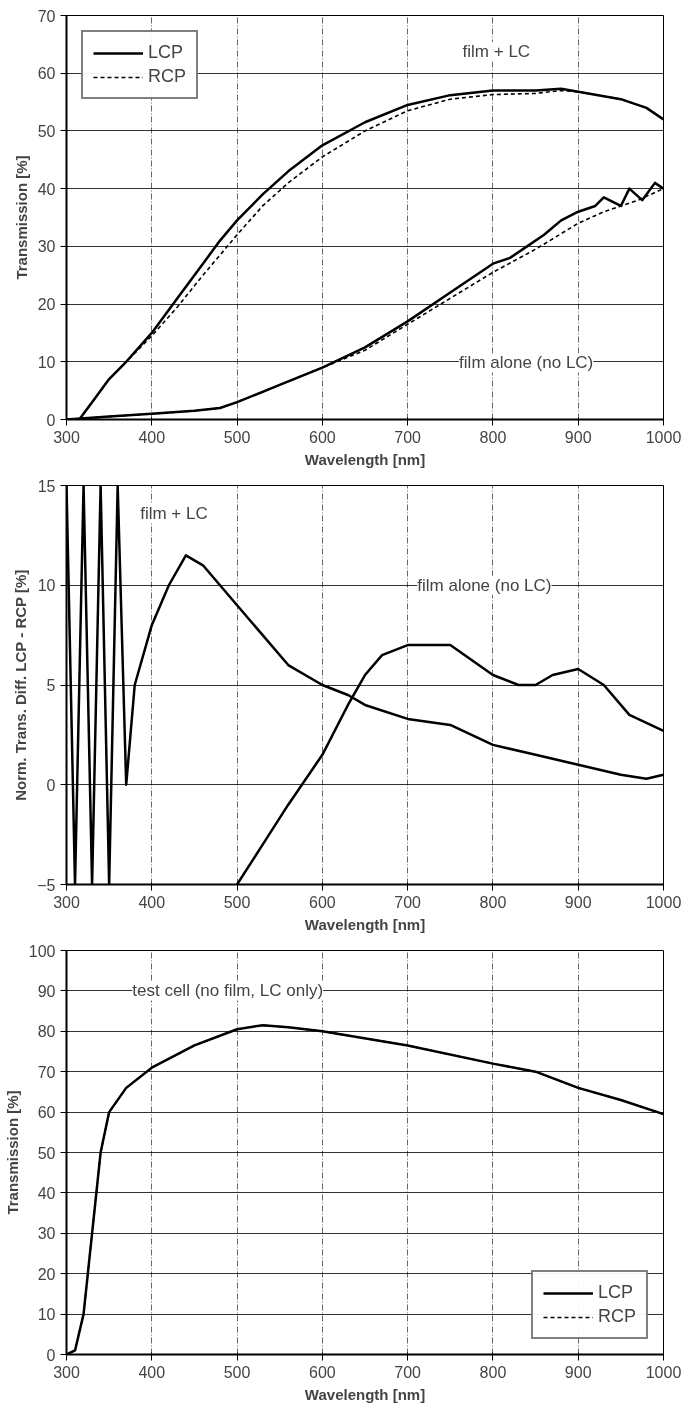 The width and height of the screenshot is (688, 1409). What do you see at coordinates (46, 885) in the screenshot?
I see `y-tick-label: −5` at bounding box center [46, 885].